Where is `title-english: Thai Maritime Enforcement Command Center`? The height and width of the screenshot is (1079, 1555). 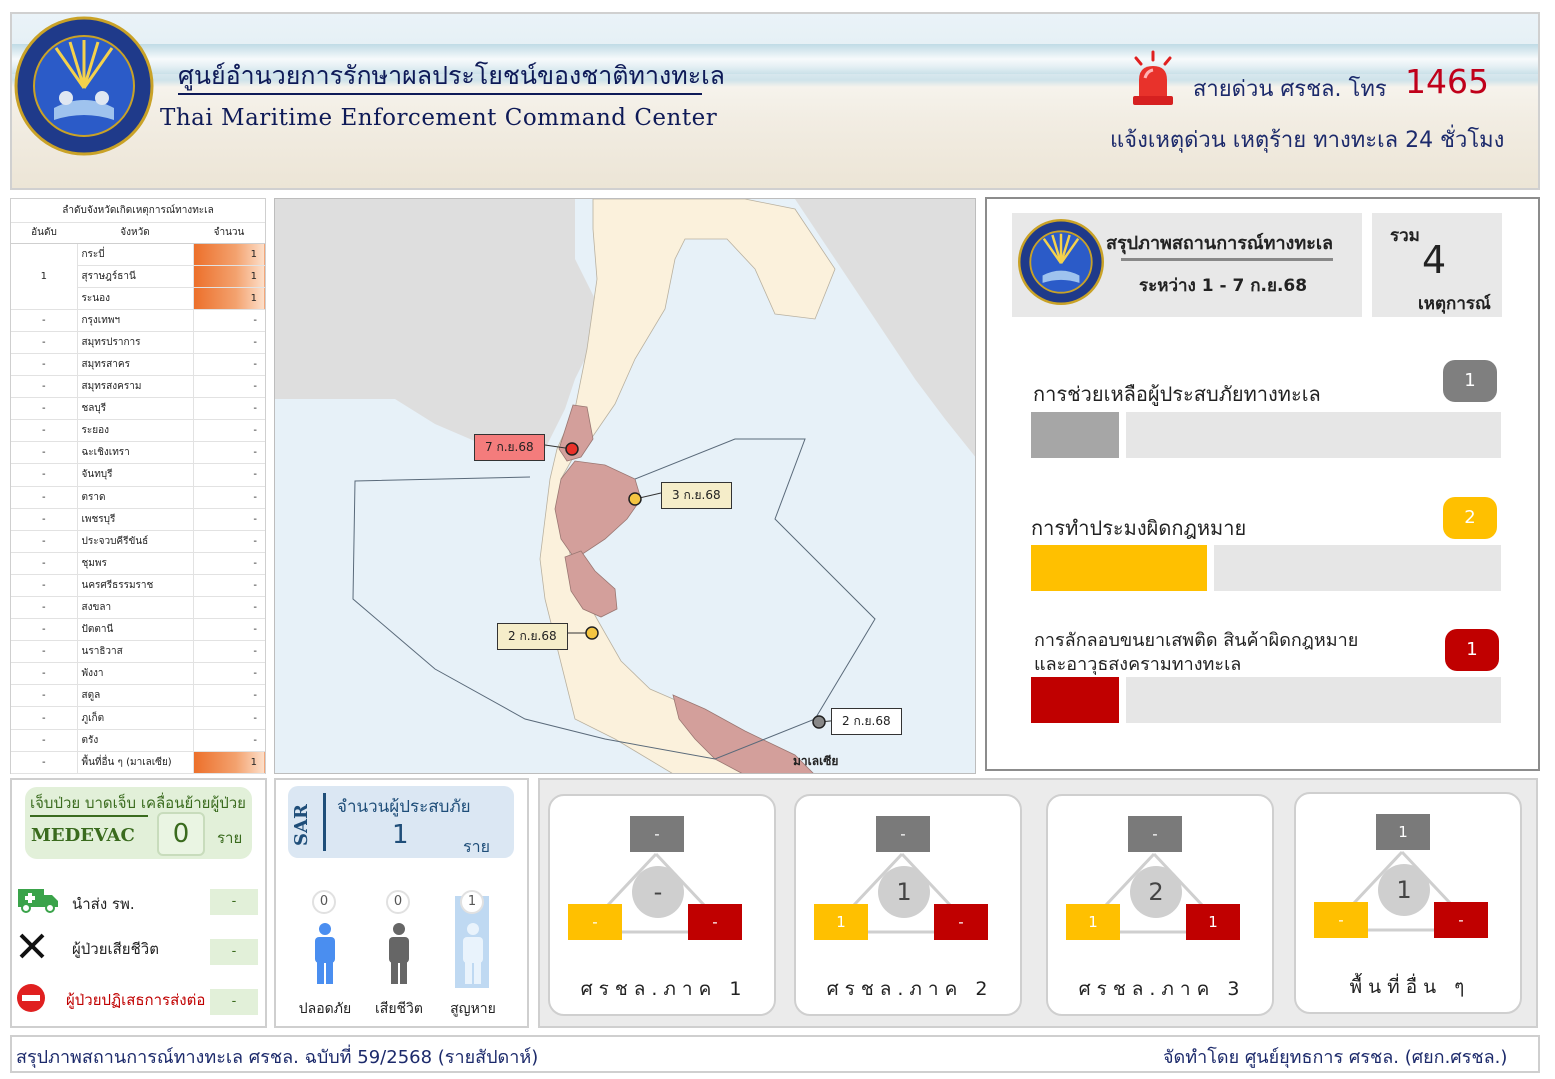 title-english: Thai Maritime Enforcement Command Center is located at coordinates (439, 118).